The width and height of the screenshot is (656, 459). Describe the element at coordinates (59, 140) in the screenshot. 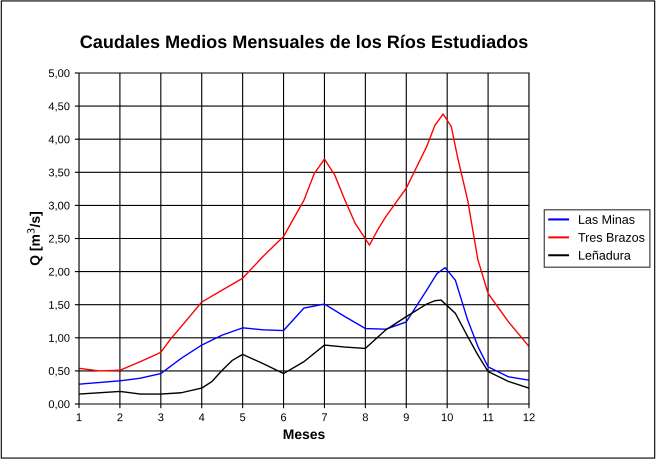

I see `y-tick-label: 4,00` at that location.